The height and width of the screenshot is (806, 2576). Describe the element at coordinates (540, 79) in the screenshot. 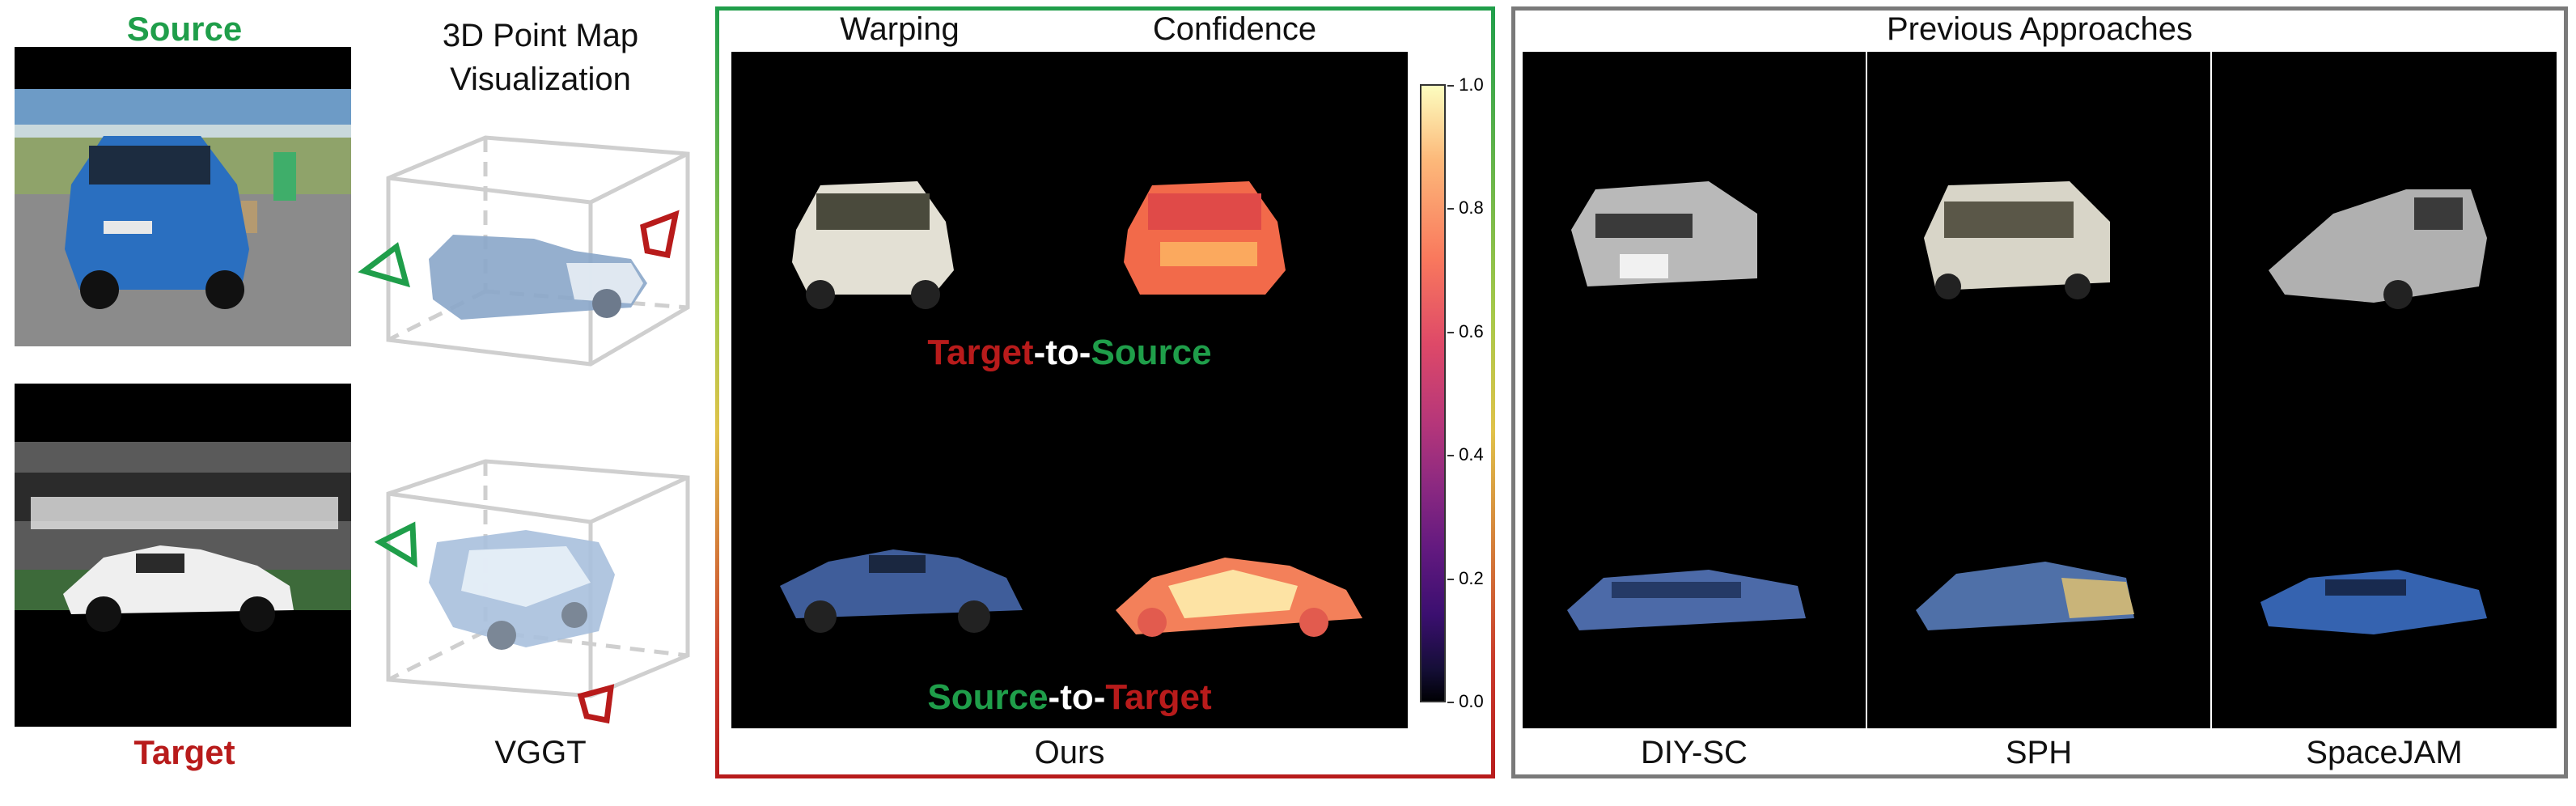

I see `pointmap-title-line2: Visualization` at that location.